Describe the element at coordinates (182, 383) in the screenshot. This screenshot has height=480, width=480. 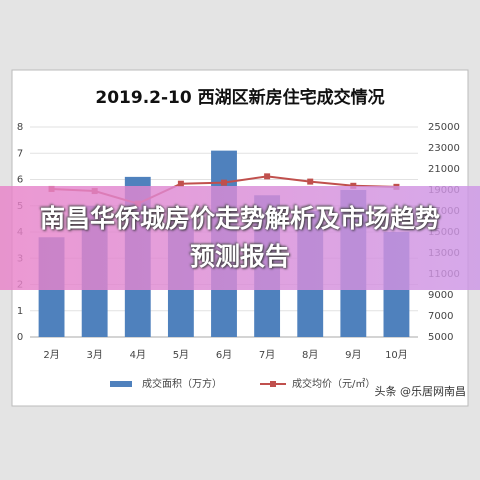
I see `legend-label: 成交面积（万方）` at that location.